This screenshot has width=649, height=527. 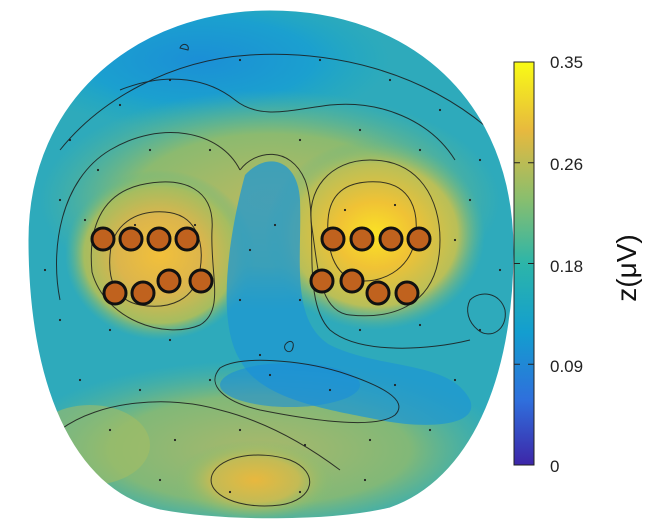 What do you see at coordinates (554, 466) in the screenshot?
I see `colorbar-tick-4: 0` at bounding box center [554, 466].